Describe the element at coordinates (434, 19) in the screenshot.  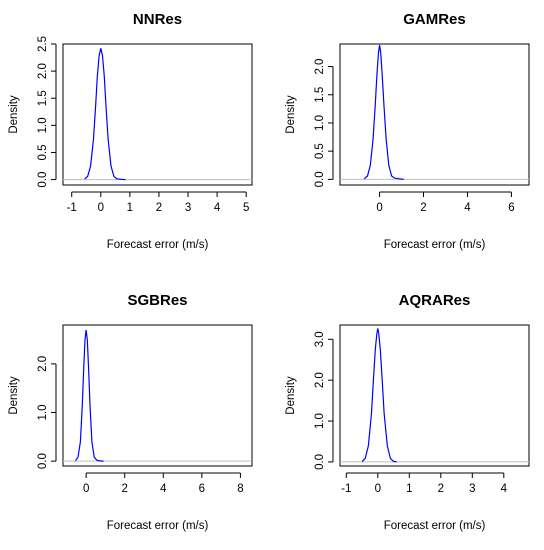
I see `chart-title: GAMRes` at that location.